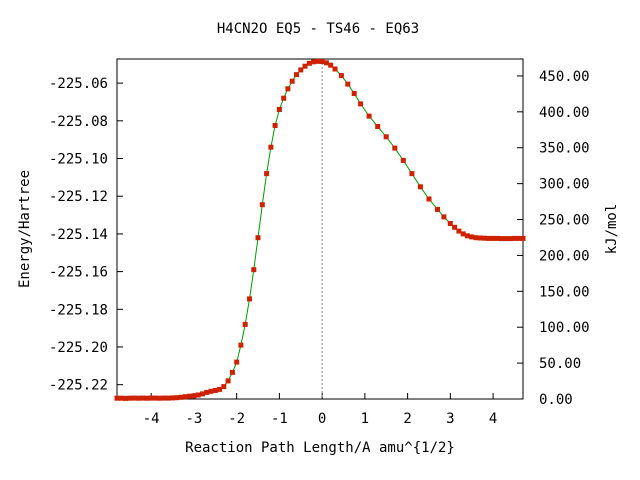 This screenshot has height=480, width=640. What do you see at coordinates (564, 328) in the screenshot?
I see `right-y-tick-label: 100.00` at bounding box center [564, 328].